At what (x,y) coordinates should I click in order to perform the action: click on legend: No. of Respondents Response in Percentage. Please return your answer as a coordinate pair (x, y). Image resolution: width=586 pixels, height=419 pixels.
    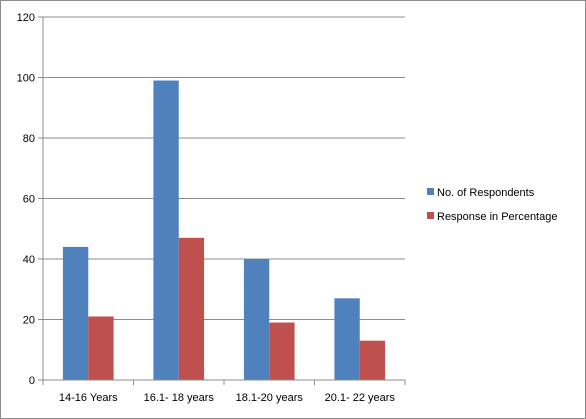
    Looking at the image, I should click on (492, 205).